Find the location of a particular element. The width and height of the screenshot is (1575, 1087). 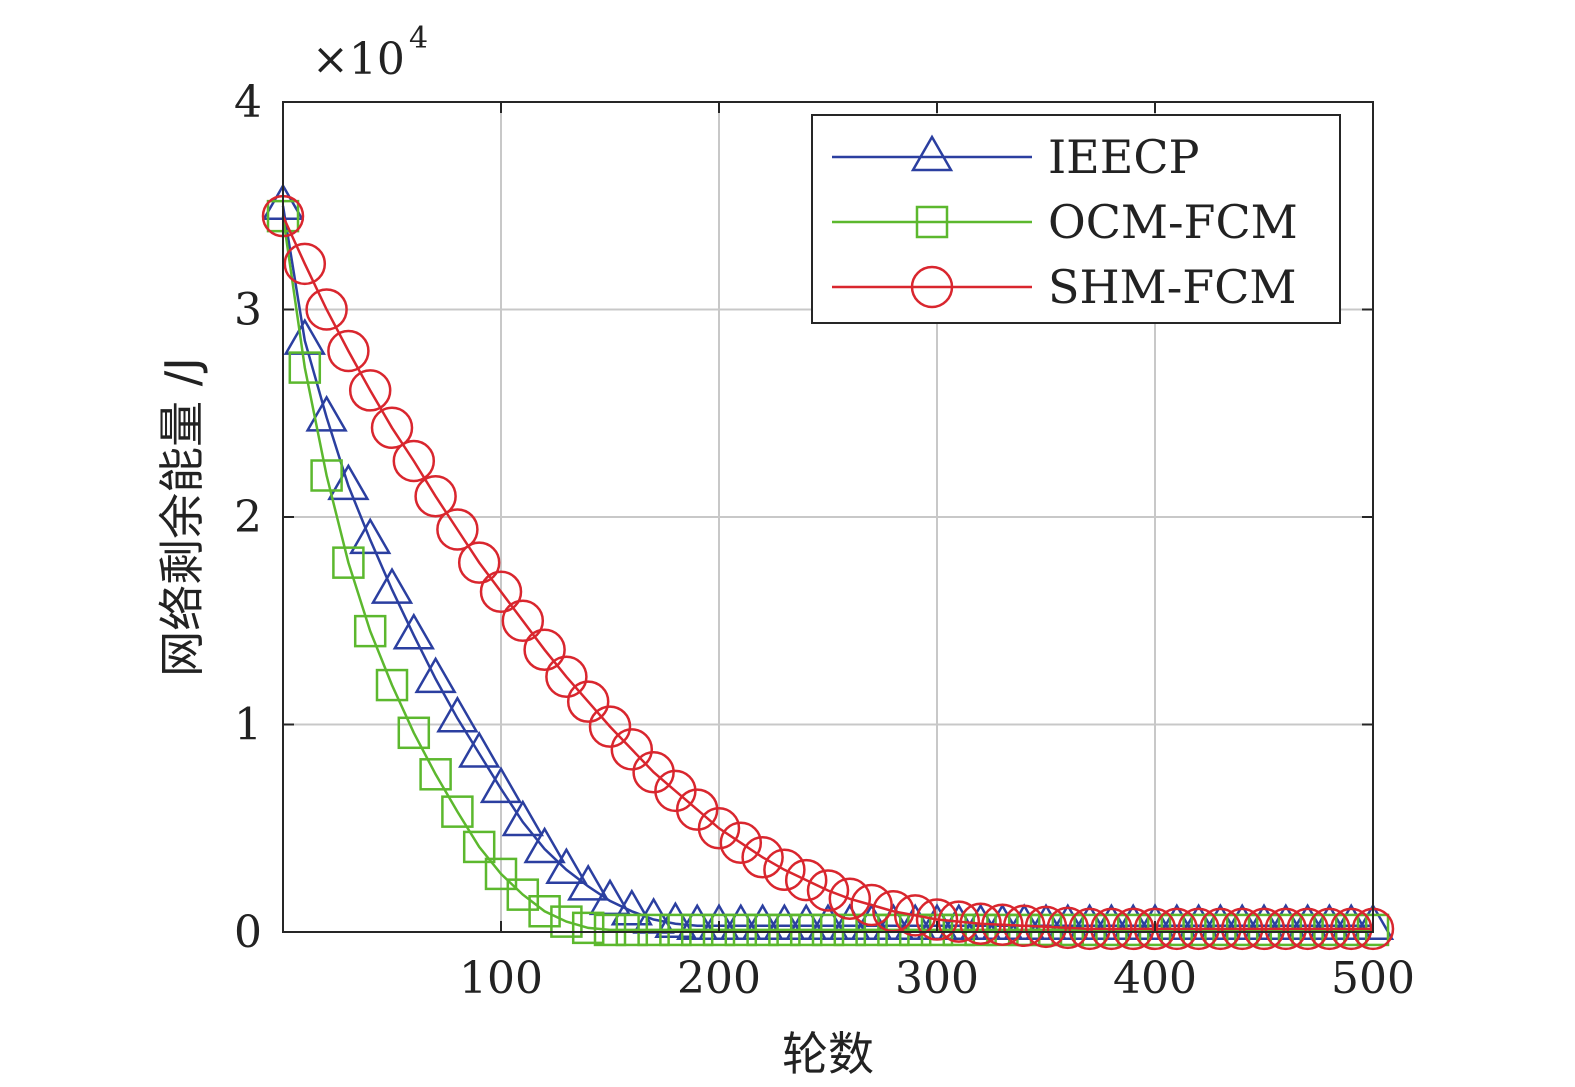

y-tick-label: 0 is located at coordinates (248, 932).